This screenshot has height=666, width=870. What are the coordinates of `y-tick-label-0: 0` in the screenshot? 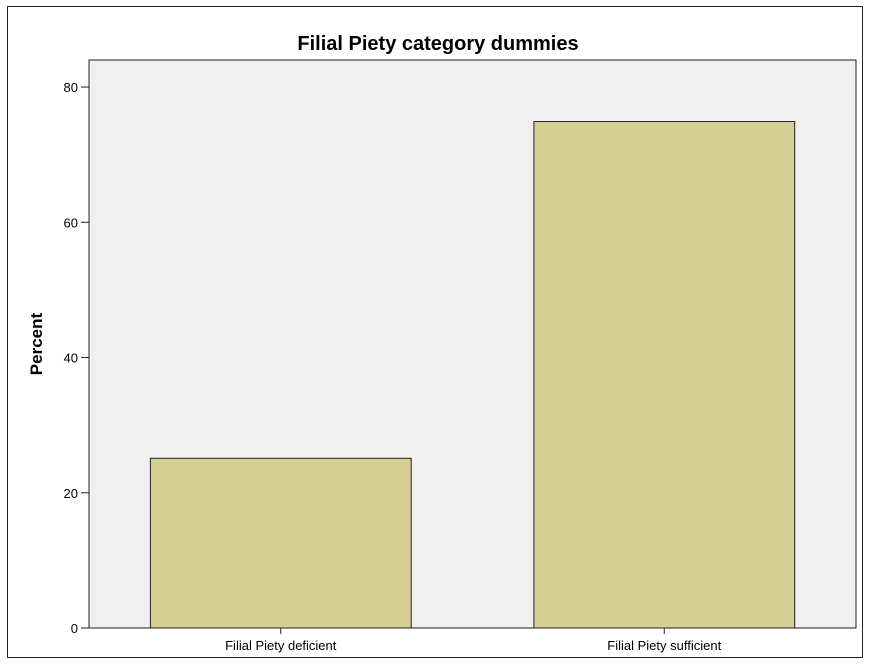 It's located at (74, 628).